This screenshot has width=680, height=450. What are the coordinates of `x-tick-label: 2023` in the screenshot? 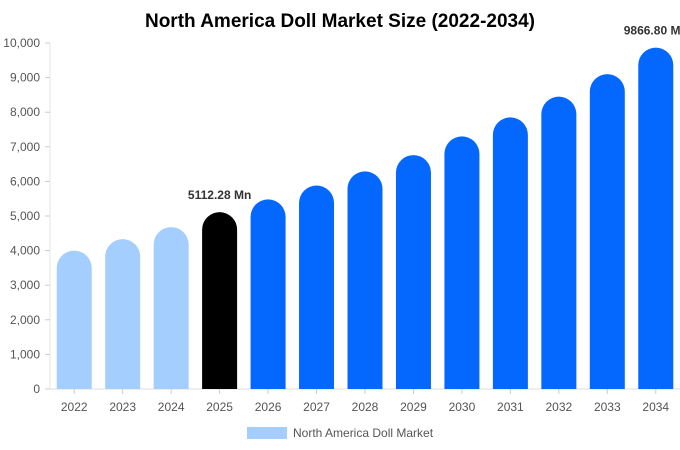 It's located at (122, 407).